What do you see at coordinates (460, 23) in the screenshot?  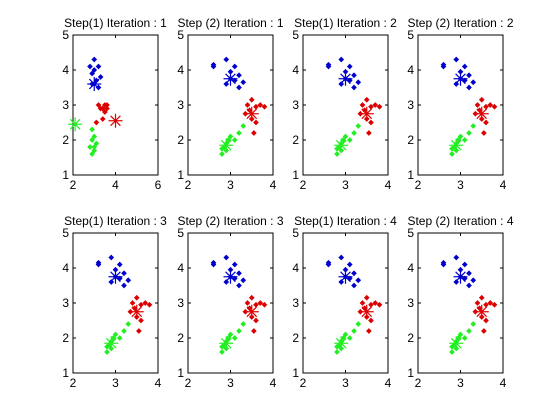 I see `subplot-title: Step (2) Iteration : 2` at bounding box center [460, 23].